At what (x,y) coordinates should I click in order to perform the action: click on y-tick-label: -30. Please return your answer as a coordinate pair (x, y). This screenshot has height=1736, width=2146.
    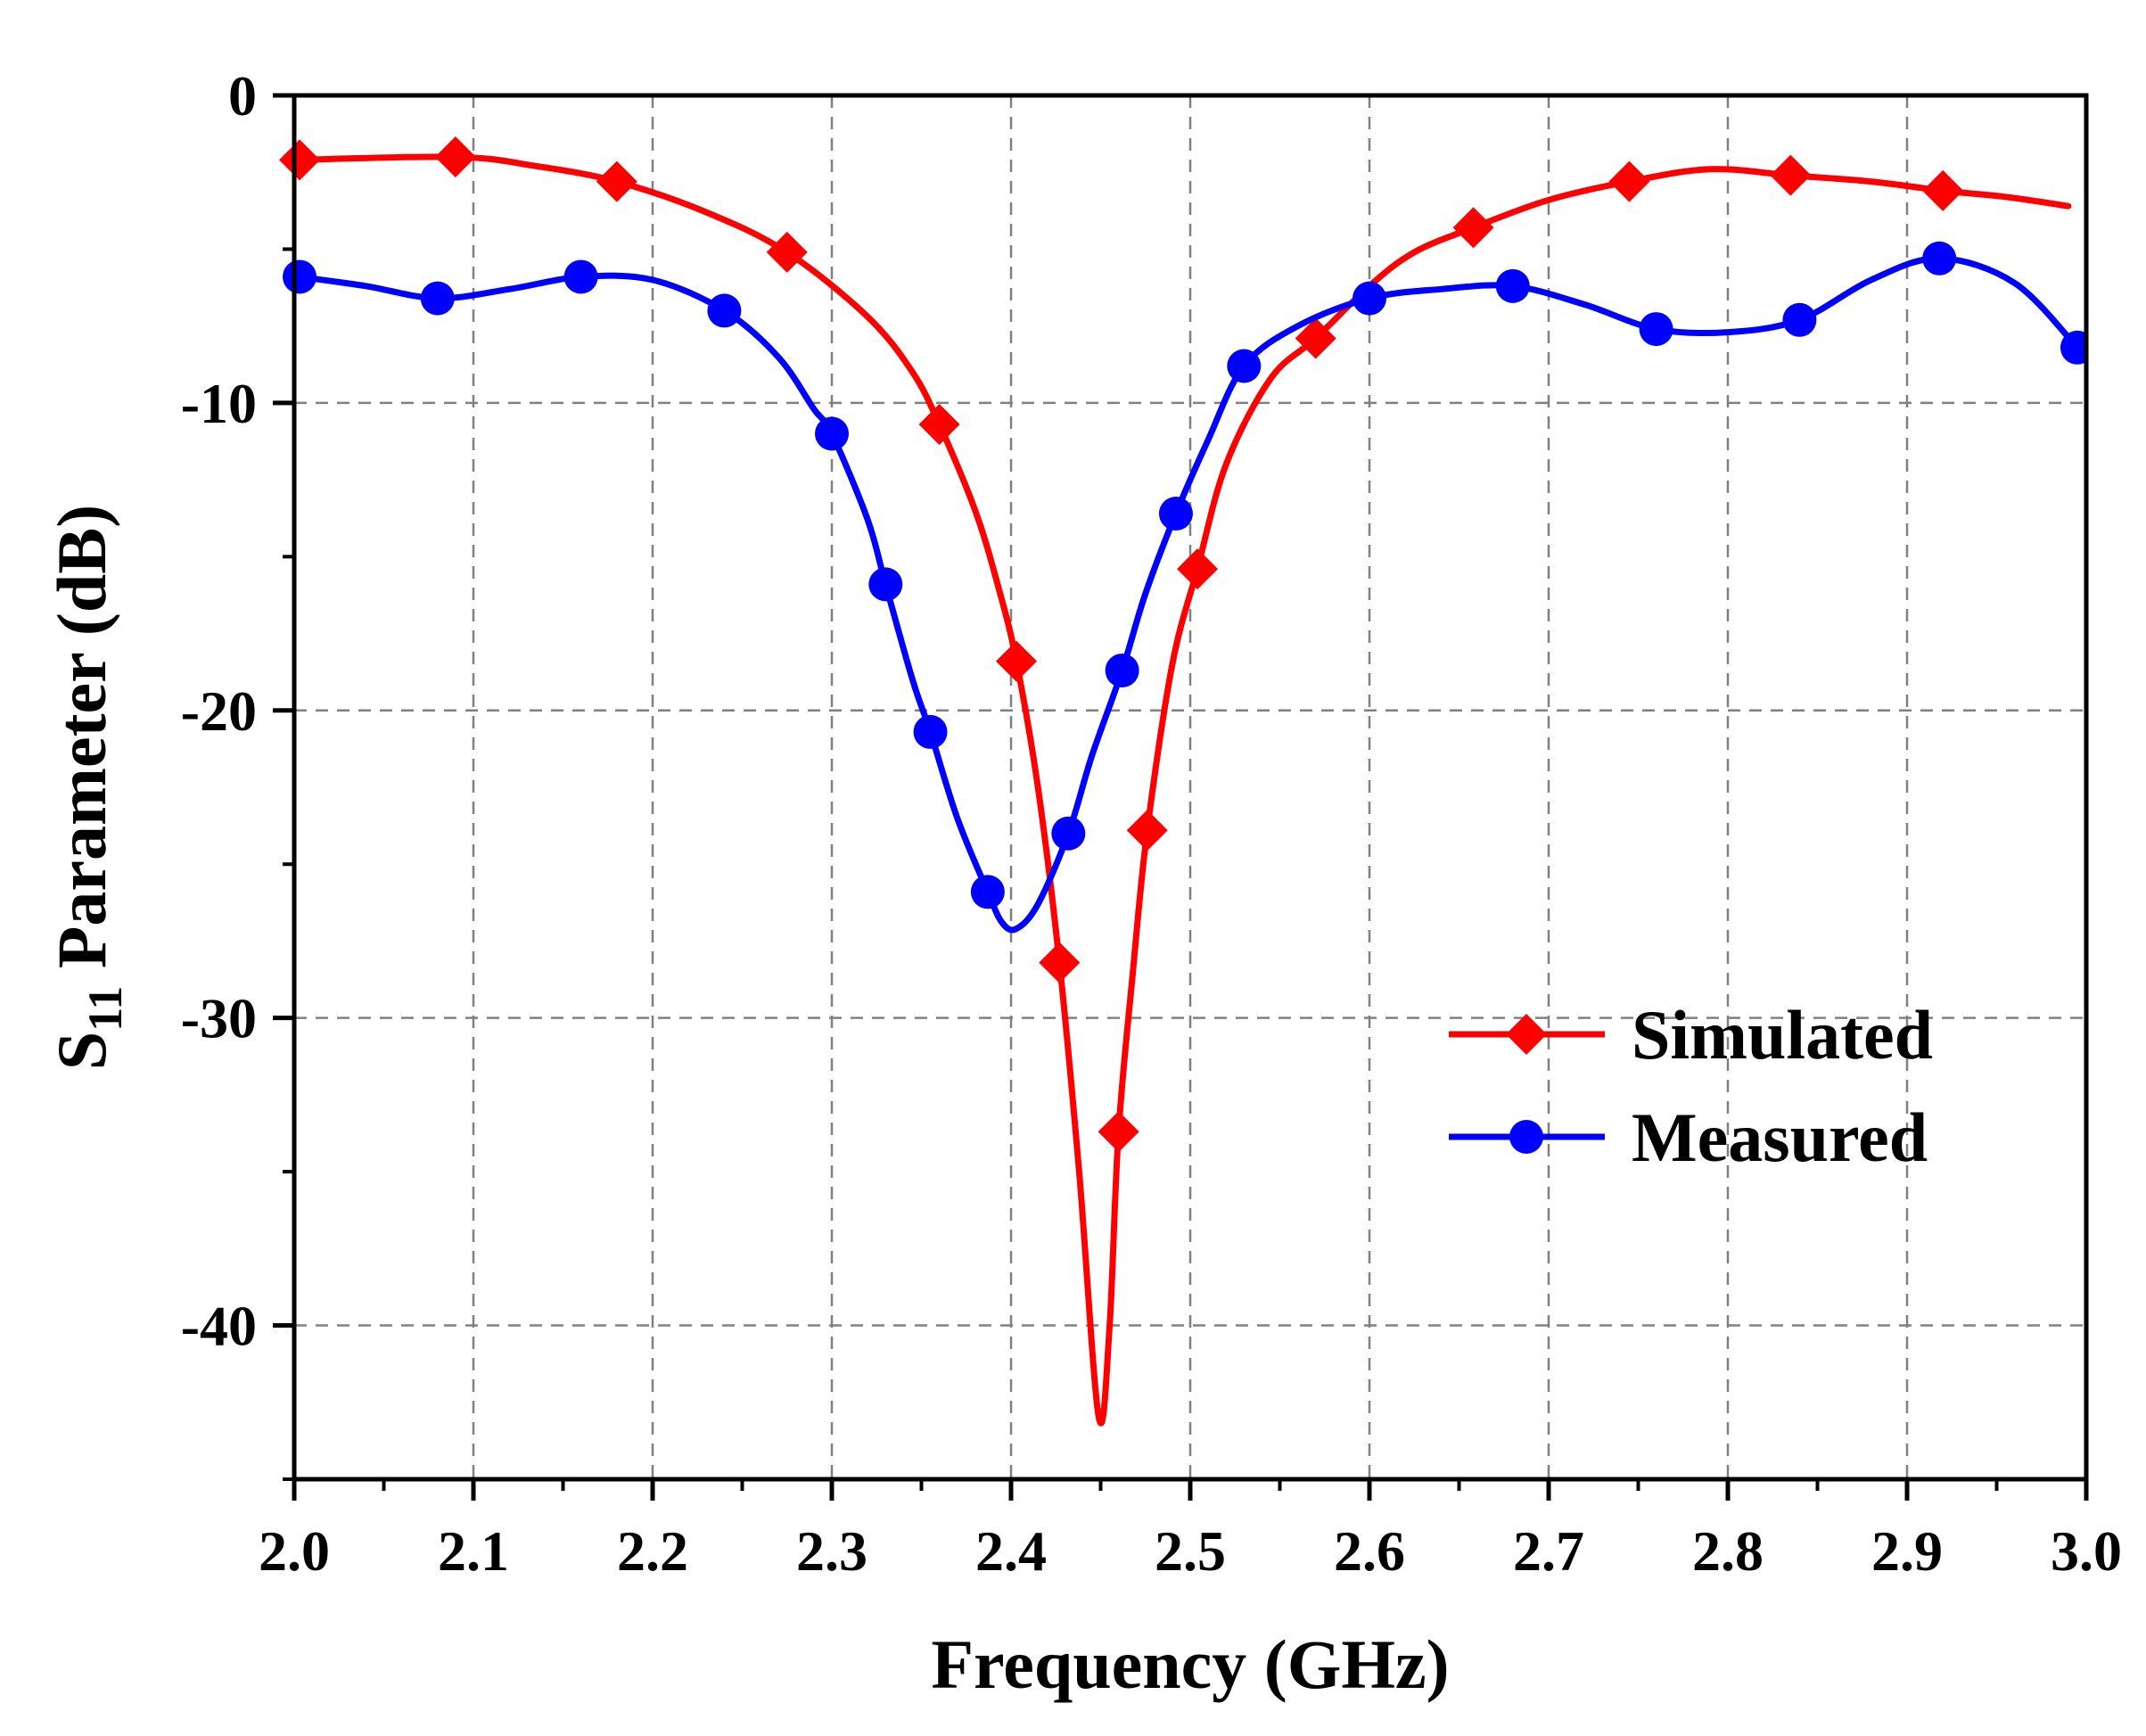
    Looking at the image, I should click on (219, 1019).